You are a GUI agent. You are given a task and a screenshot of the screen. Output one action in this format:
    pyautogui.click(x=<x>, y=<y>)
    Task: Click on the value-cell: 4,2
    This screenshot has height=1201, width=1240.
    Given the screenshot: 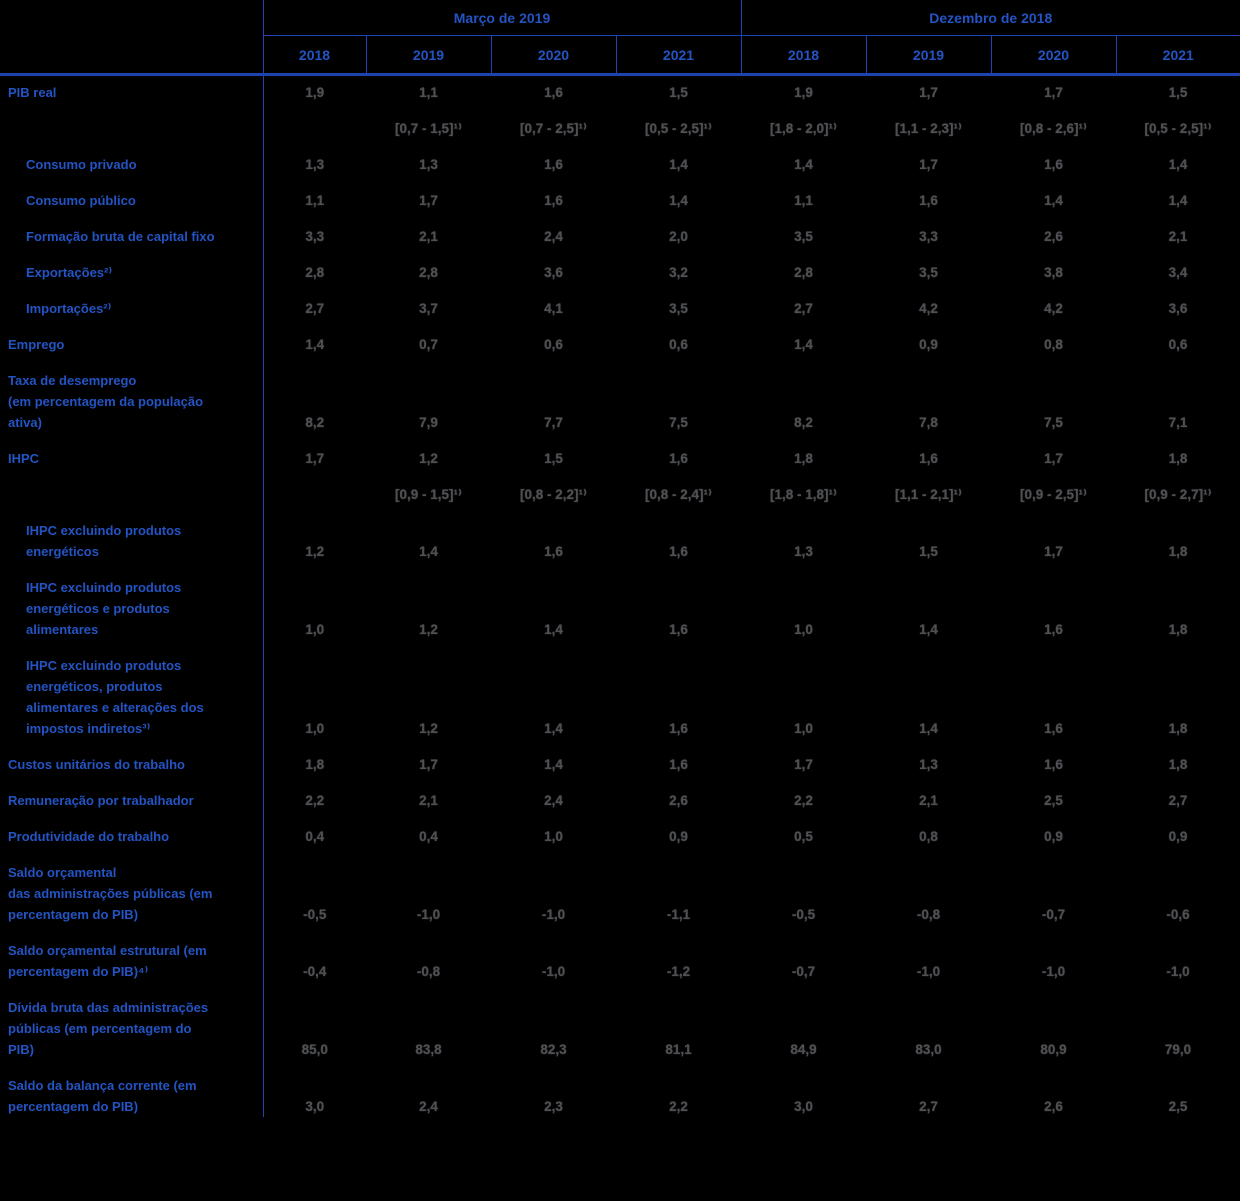 What is the action you would take?
    pyautogui.click(x=1053, y=308)
    